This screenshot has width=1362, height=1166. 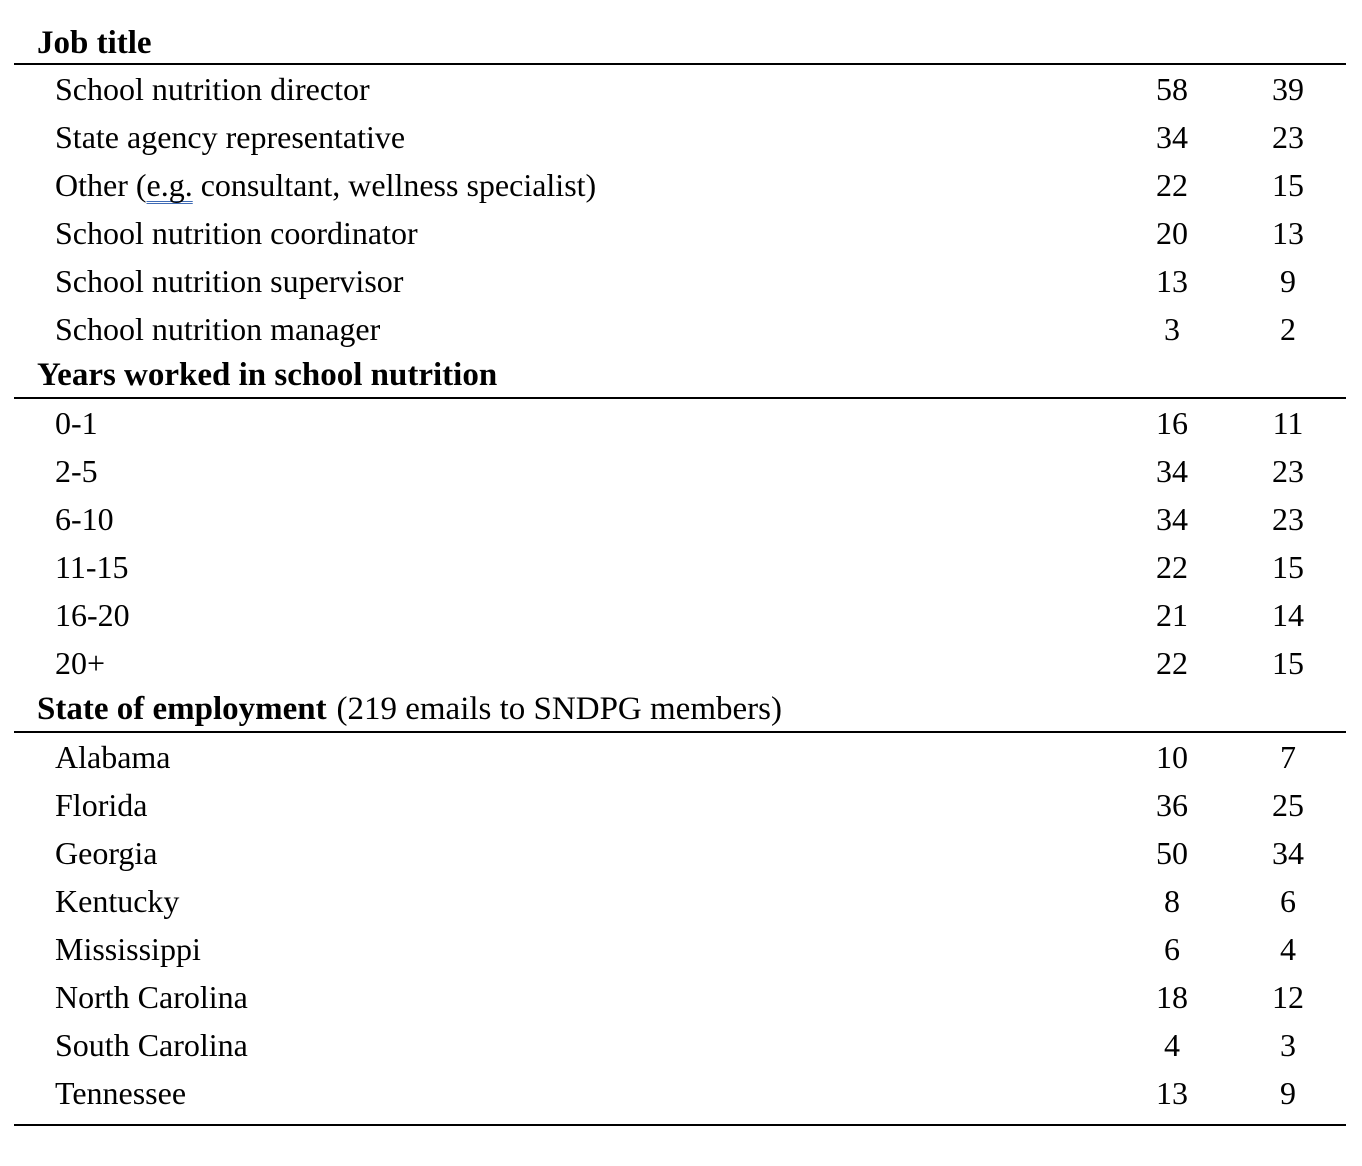 I want to click on row-value-1: 10, so click(x=1172, y=757).